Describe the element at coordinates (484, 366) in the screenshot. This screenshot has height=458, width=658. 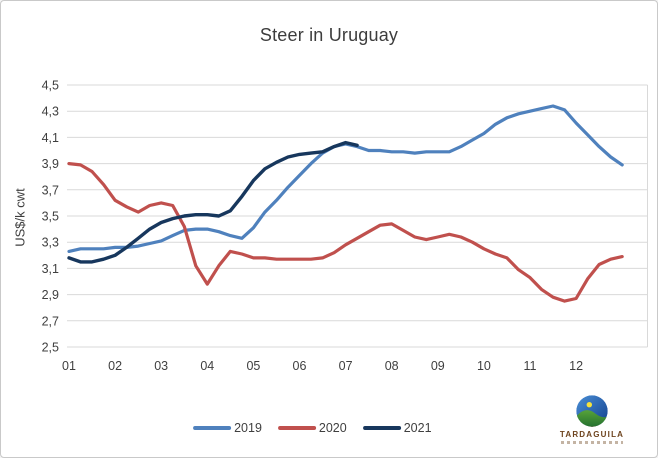
I see `x-tick-label: 10` at that location.